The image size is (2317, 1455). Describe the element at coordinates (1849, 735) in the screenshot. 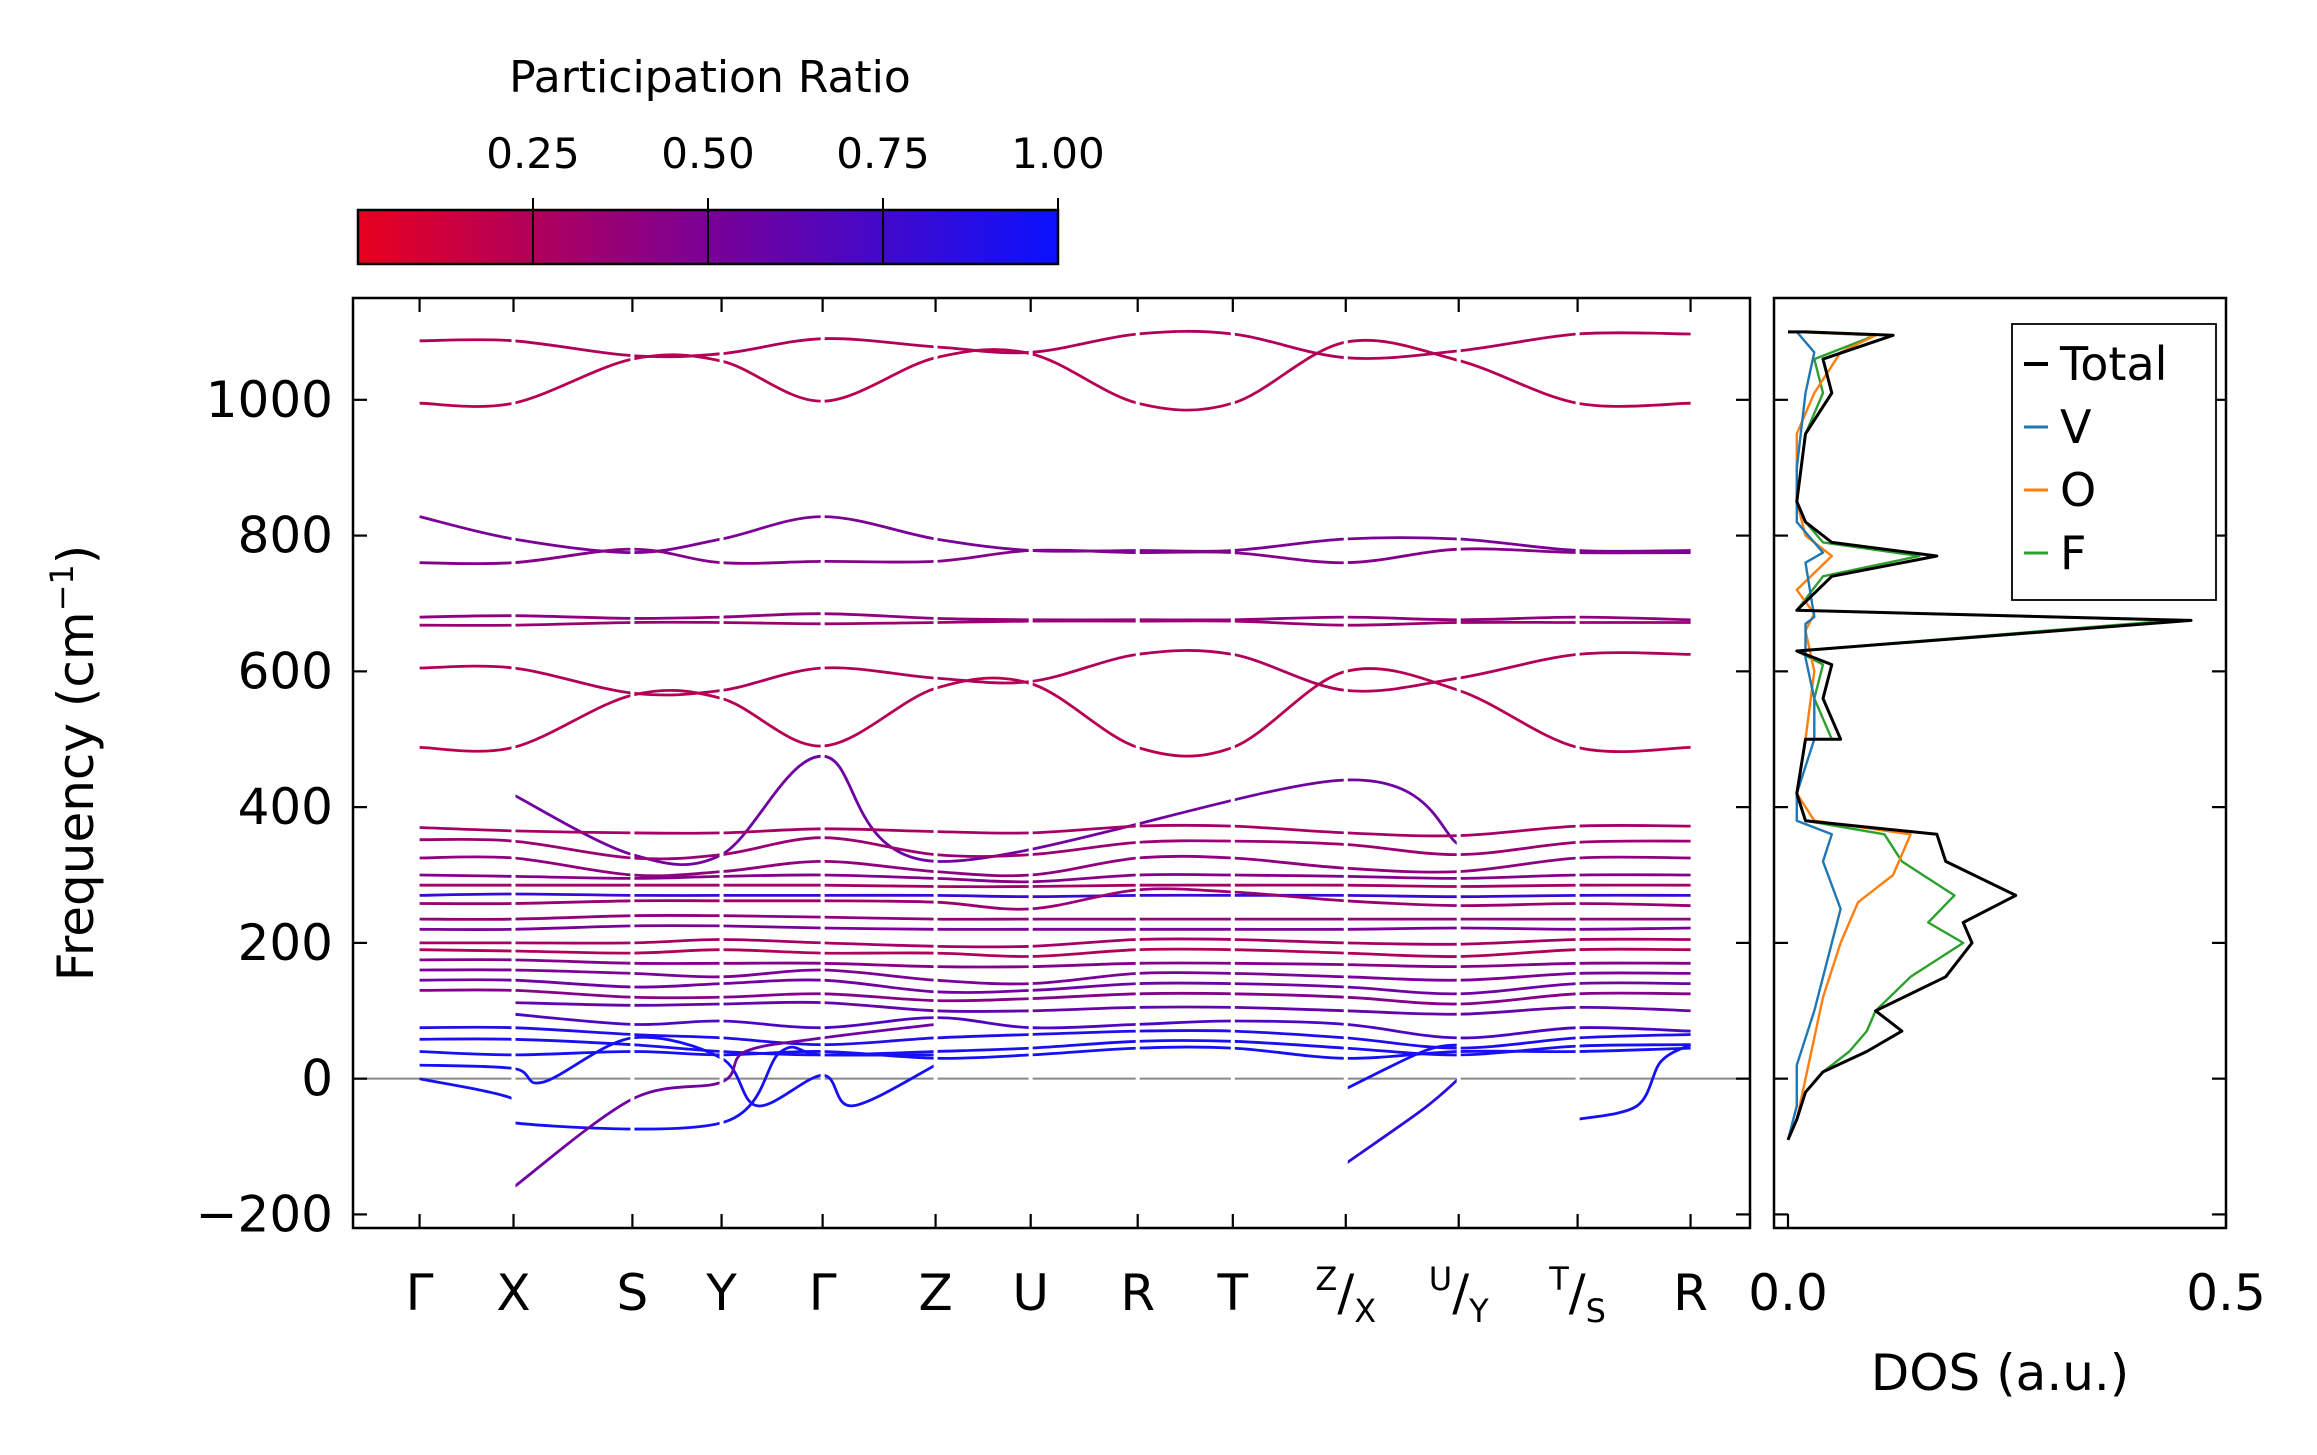

I see `dos-line-o` at that location.